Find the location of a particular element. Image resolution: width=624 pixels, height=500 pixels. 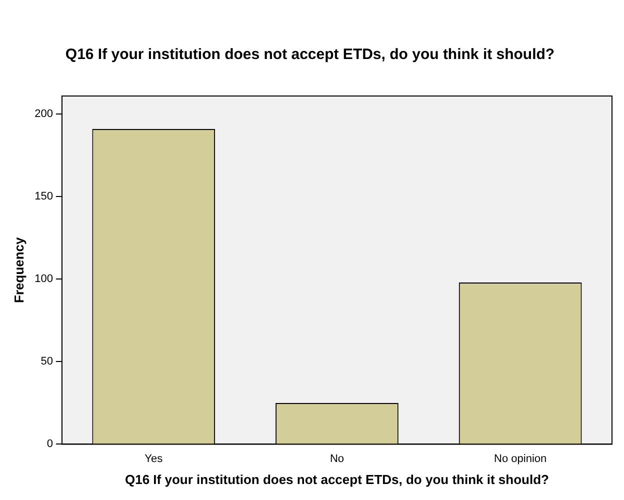

y-axis-title: Frequency is located at coordinates (18, 269).